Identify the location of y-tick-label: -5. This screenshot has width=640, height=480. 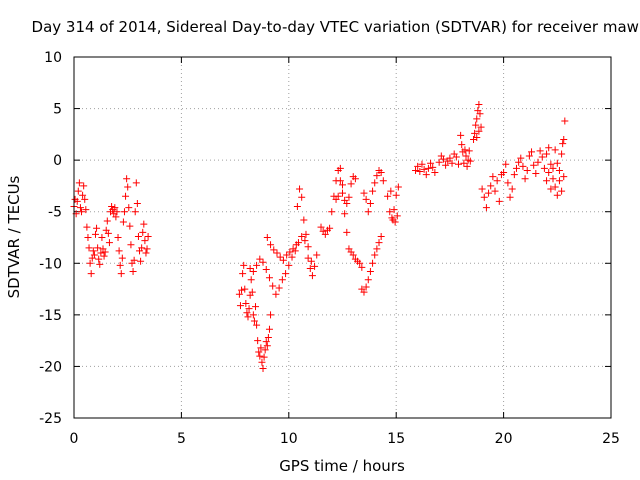
(55, 213).